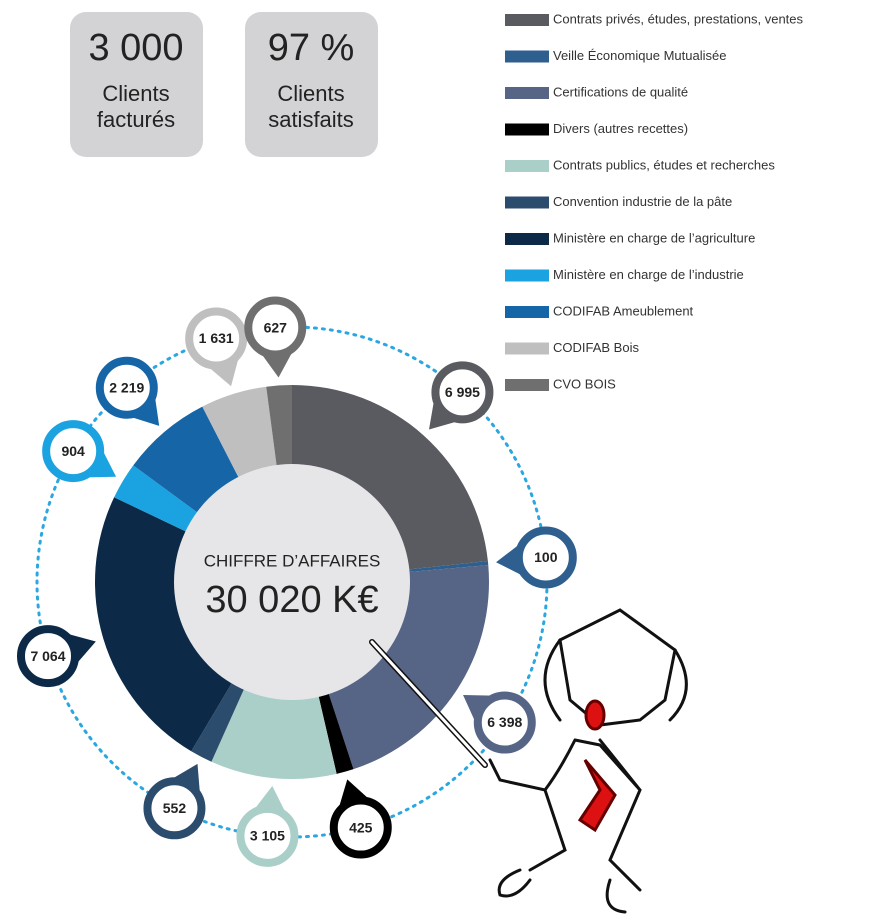 Image resolution: width=883 pixels, height=922 pixels. I want to click on value-label: 7 064, so click(47, 656).